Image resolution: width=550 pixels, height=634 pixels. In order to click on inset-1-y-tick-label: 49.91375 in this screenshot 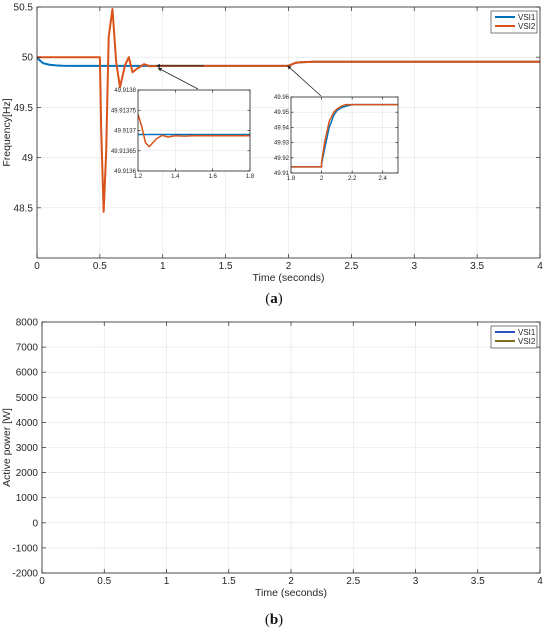, I will do `click(124, 111)`.